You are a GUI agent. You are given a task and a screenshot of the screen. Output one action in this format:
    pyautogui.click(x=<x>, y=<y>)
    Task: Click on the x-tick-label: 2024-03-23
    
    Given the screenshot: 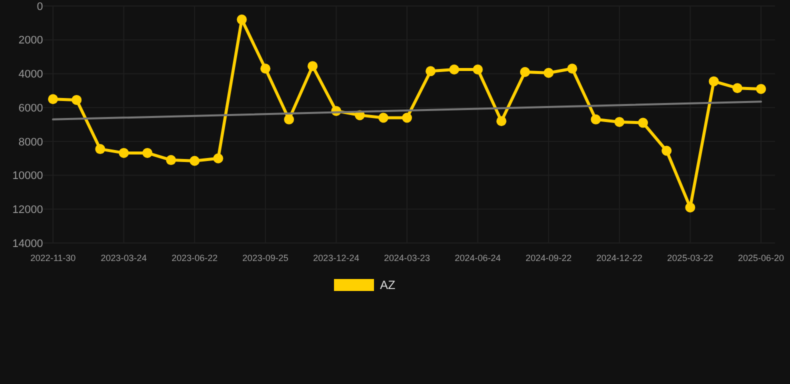 What is the action you would take?
    pyautogui.click(x=407, y=258)
    